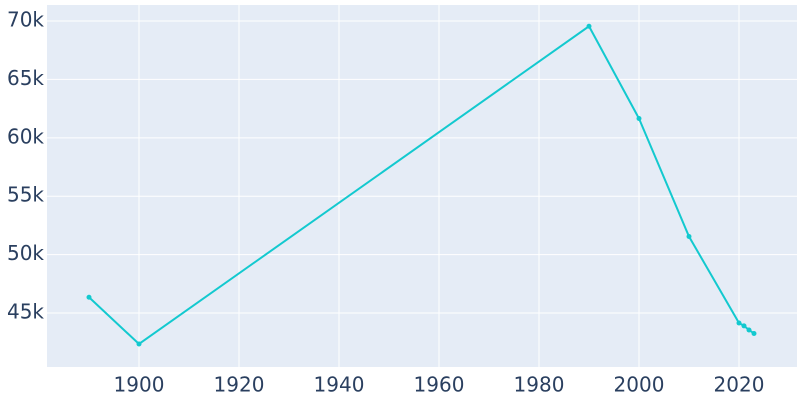  Describe the element at coordinates (25, 136) in the screenshot. I see `y-tick-label: 60k` at that location.